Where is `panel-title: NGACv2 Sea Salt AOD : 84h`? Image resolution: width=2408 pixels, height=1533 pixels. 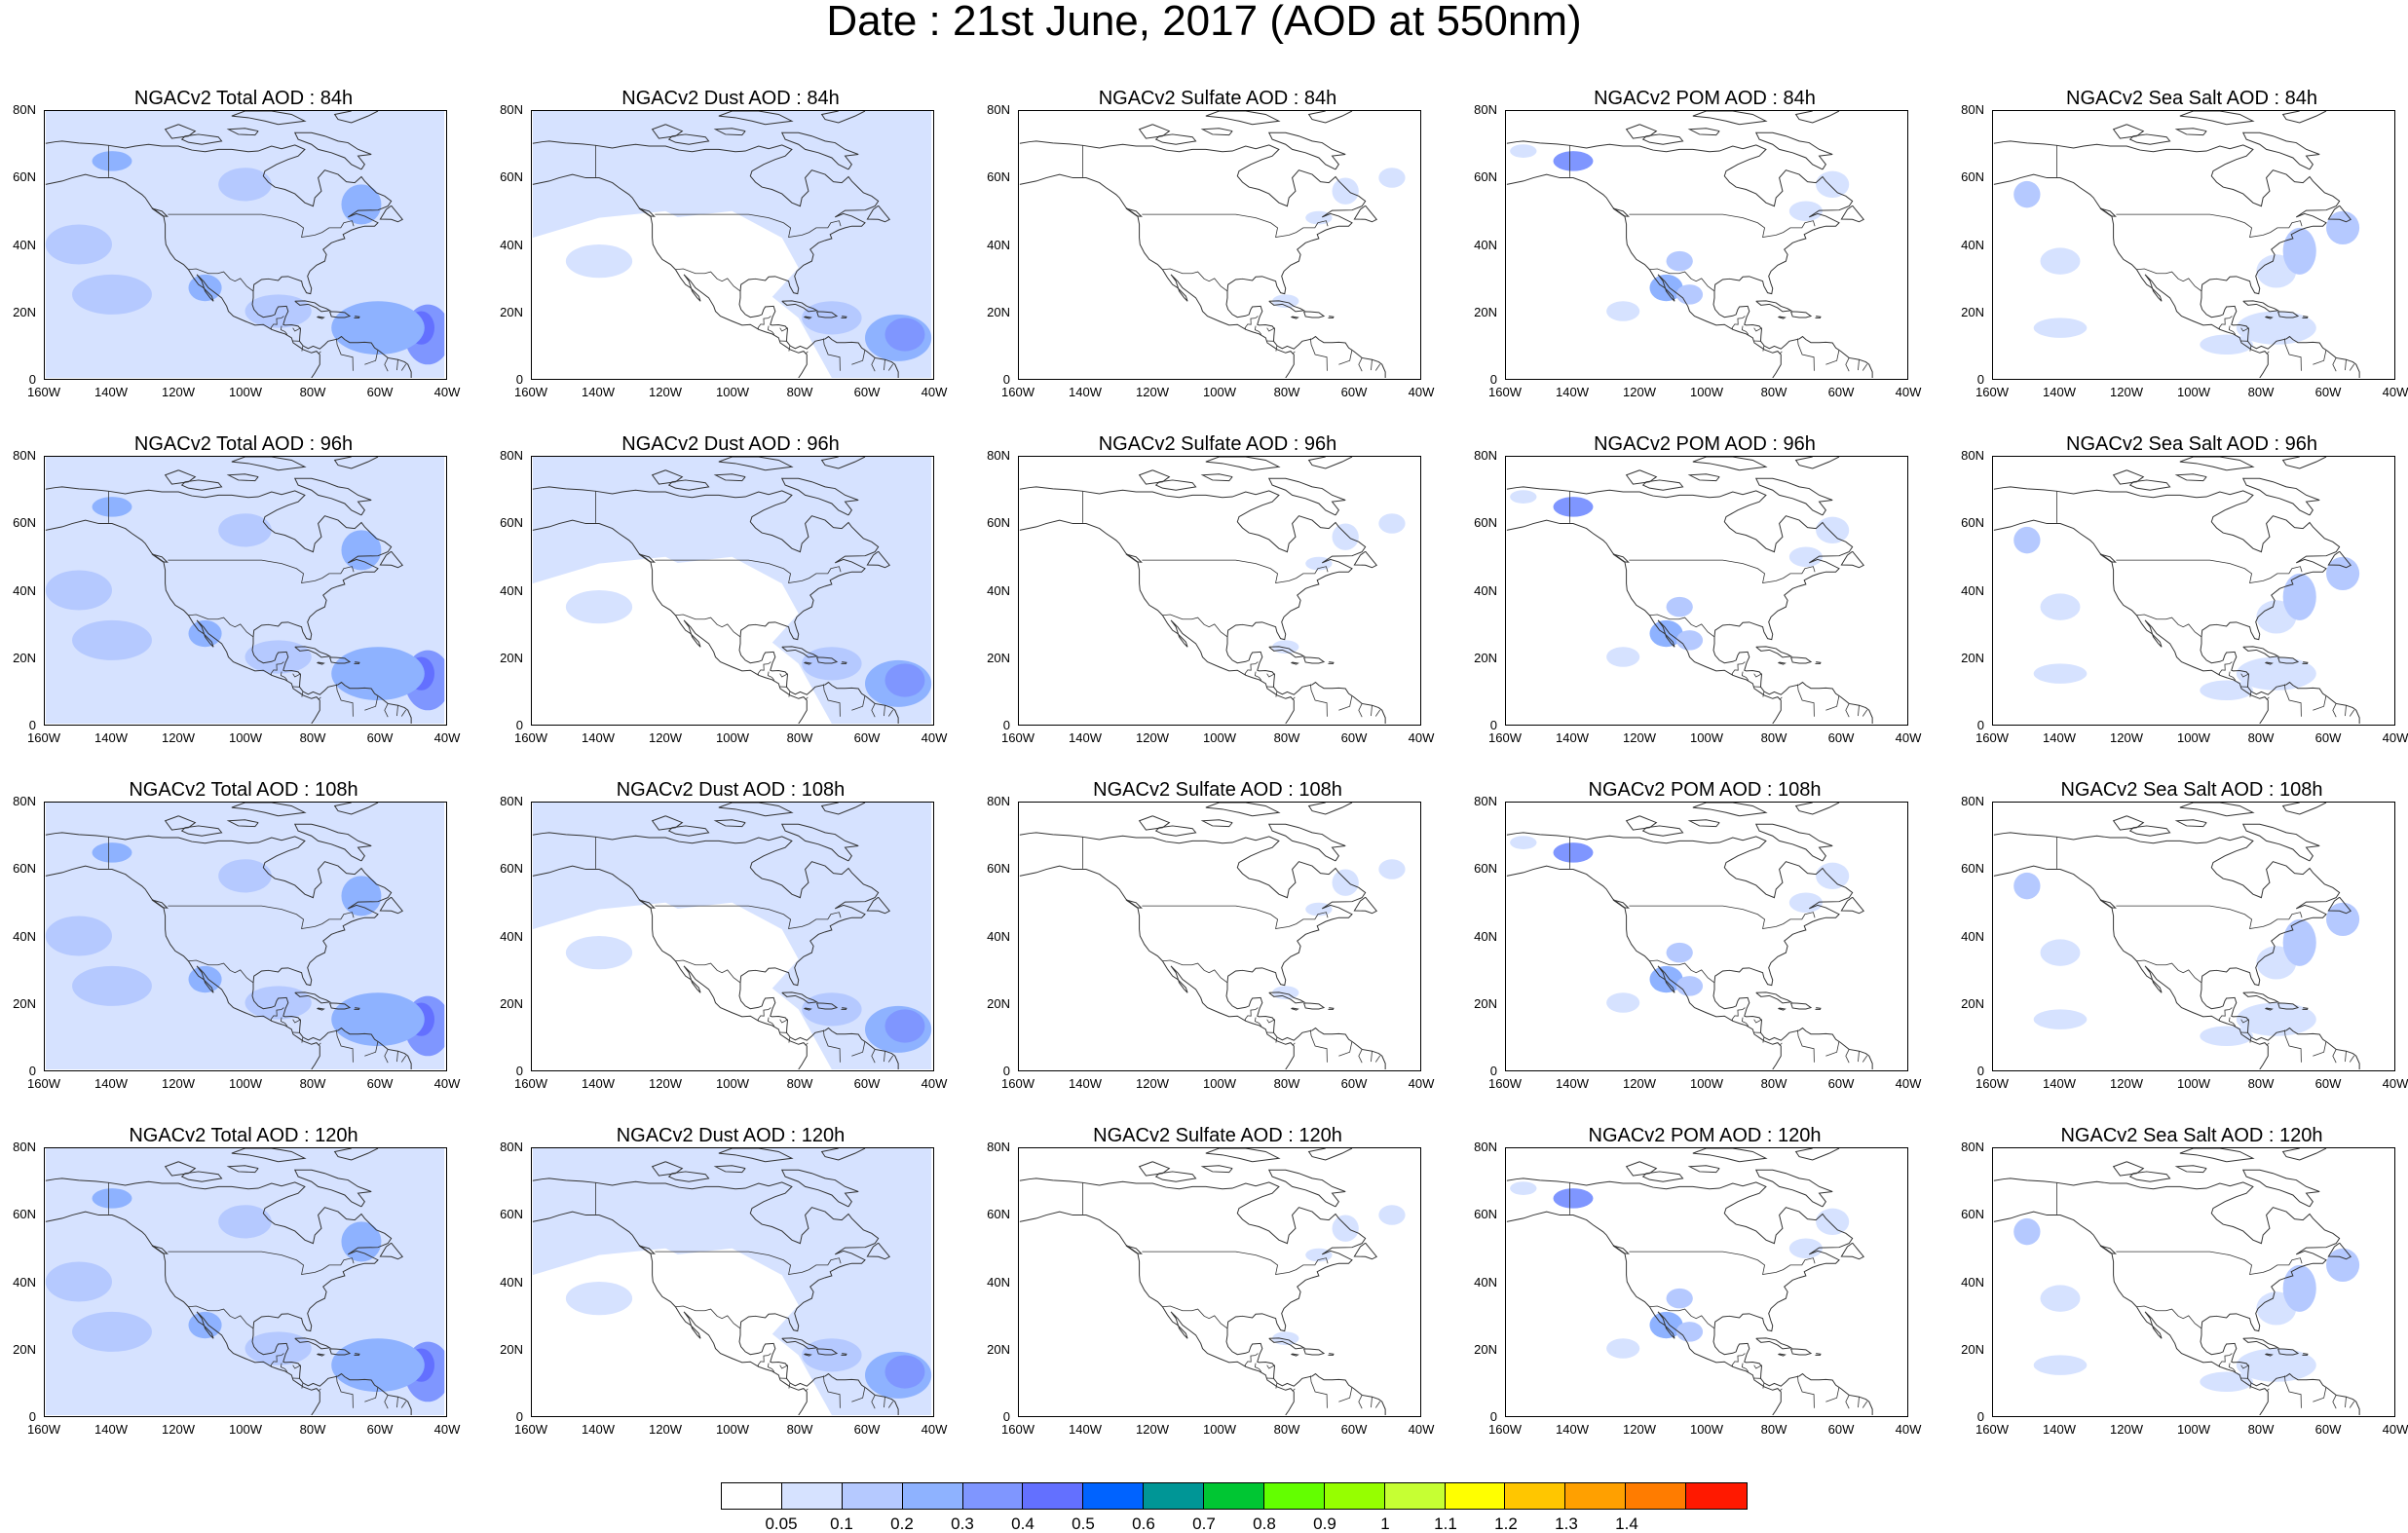
panel-title: NGACv2 Sea Salt AOD : 84h is located at coordinates (2178, 98).